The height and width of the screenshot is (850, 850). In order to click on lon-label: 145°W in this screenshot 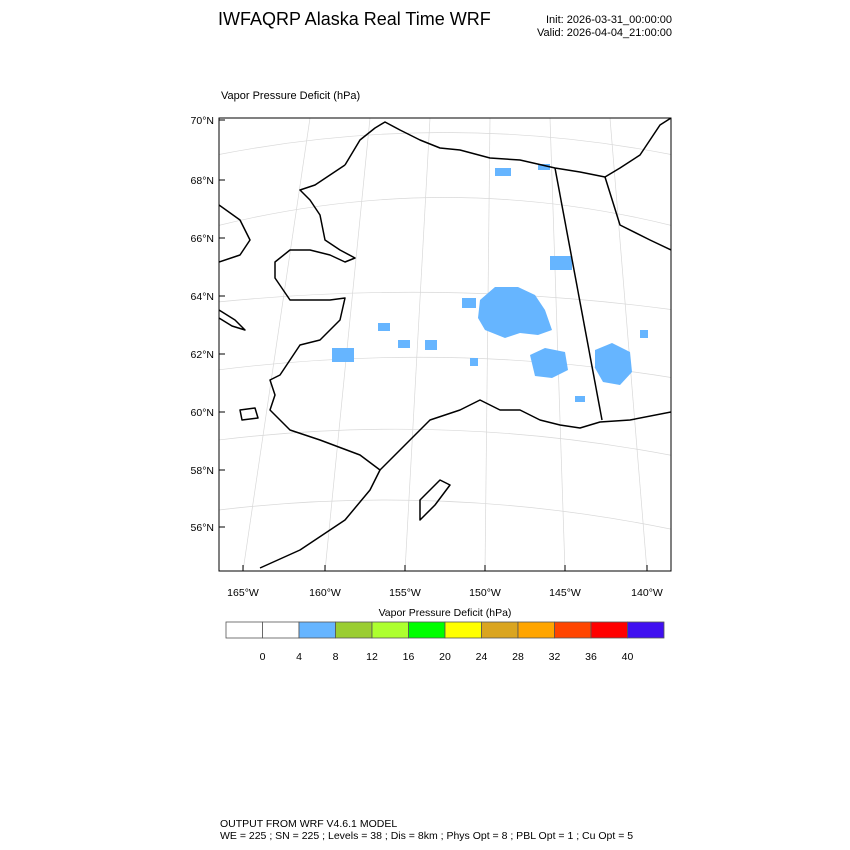, I will do `click(565, 593)`.